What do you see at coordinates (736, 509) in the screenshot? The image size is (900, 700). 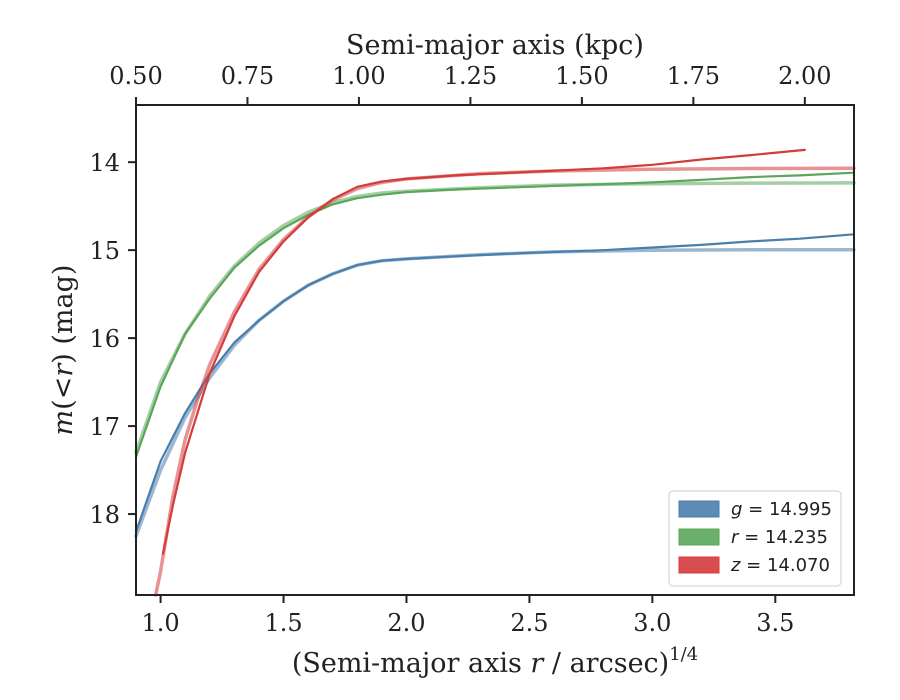 I see `legend-band-g: g` at bounding box center [736, 509].